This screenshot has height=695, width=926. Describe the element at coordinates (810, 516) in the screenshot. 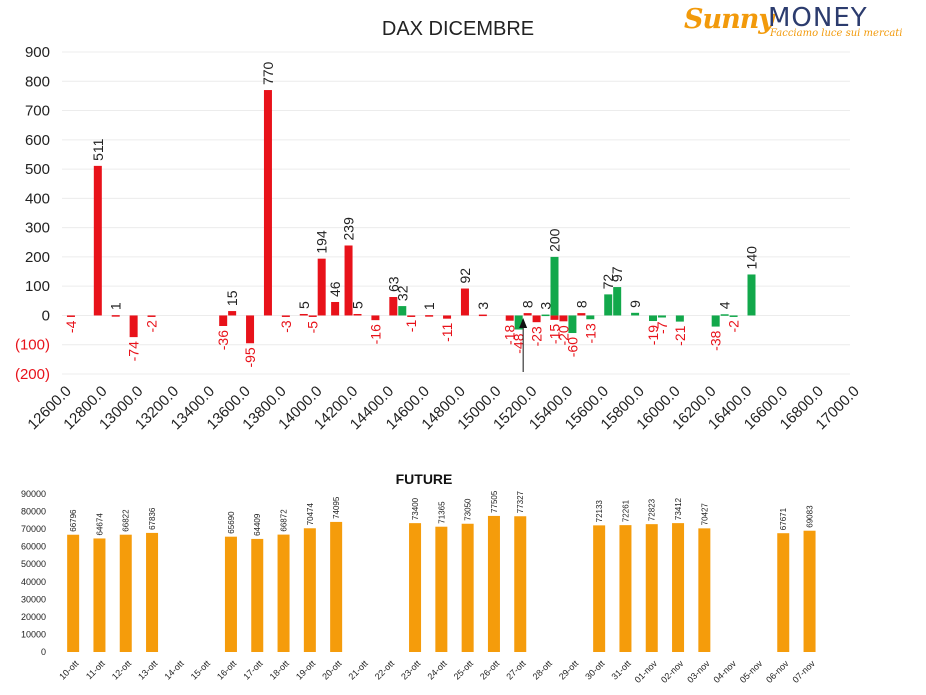

I see `data-label: 69083` at that location.